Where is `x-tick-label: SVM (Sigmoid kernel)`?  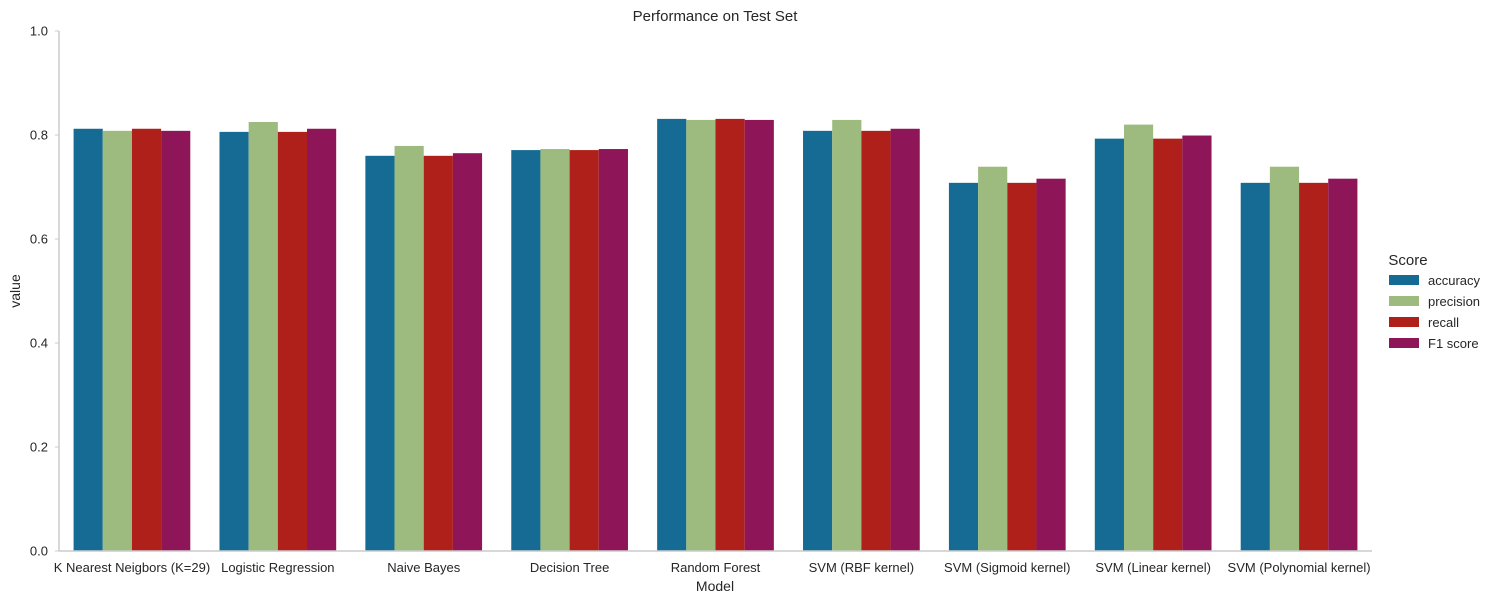
x-tick-label: SVM (Sigmoid kernel) is located at coordinates (1007, 567).